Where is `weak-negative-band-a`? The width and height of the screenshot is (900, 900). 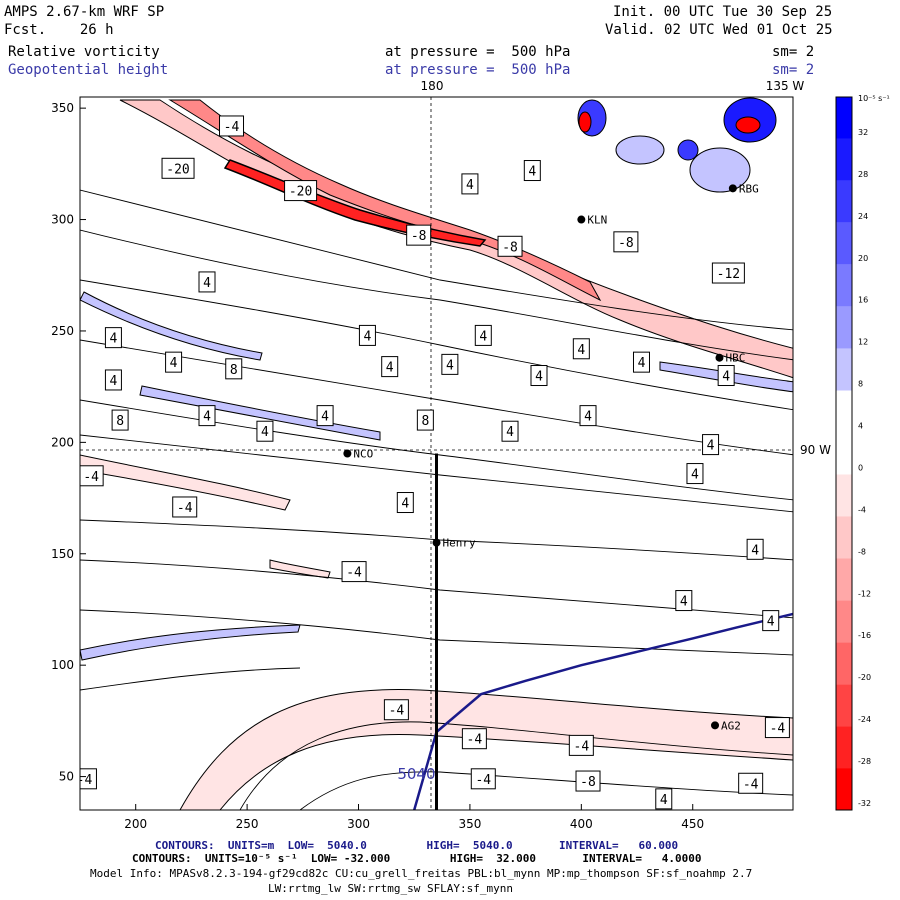
weak-negative-band-a is located at coordinates (185, 482).